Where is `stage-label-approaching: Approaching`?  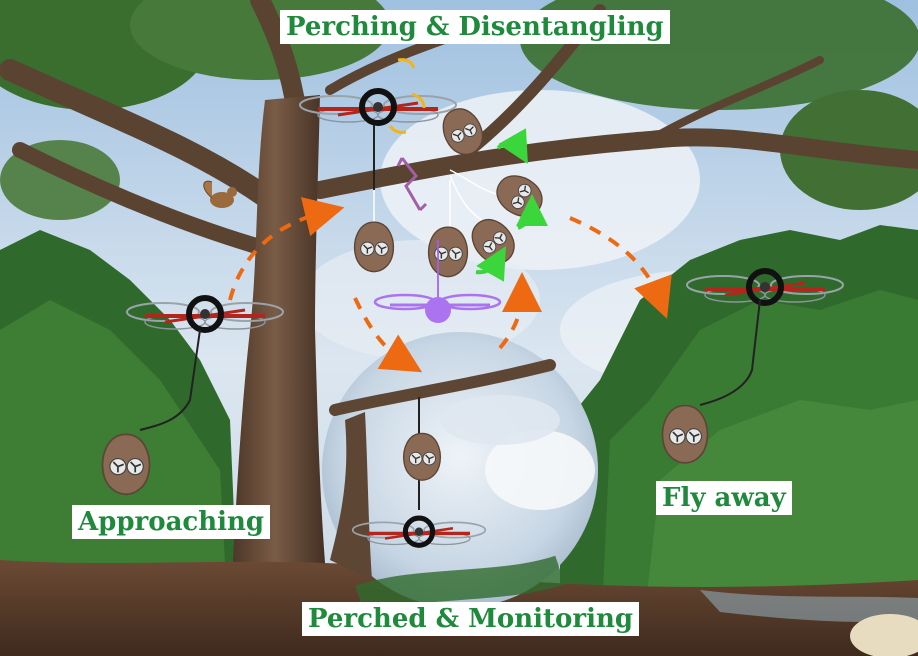 stage-label-approaching: Approaching is located at coordinates (171, 522).